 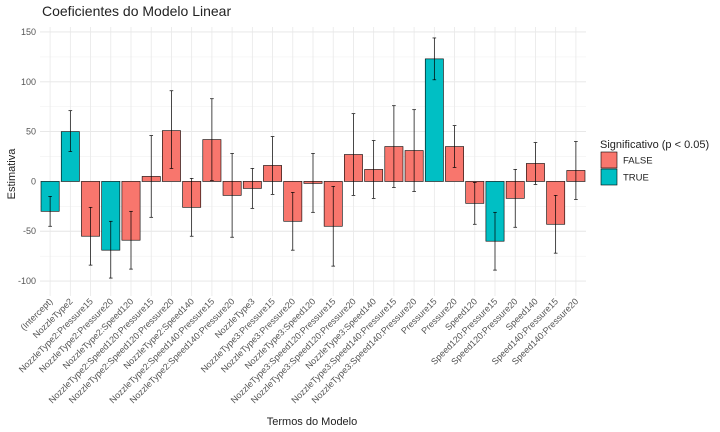 What do you see at coordinates (27, 156) in the screenshot?
I see `y-tick-layer: -100 -50 0 50 100 150` at bounding box center [27, 156].